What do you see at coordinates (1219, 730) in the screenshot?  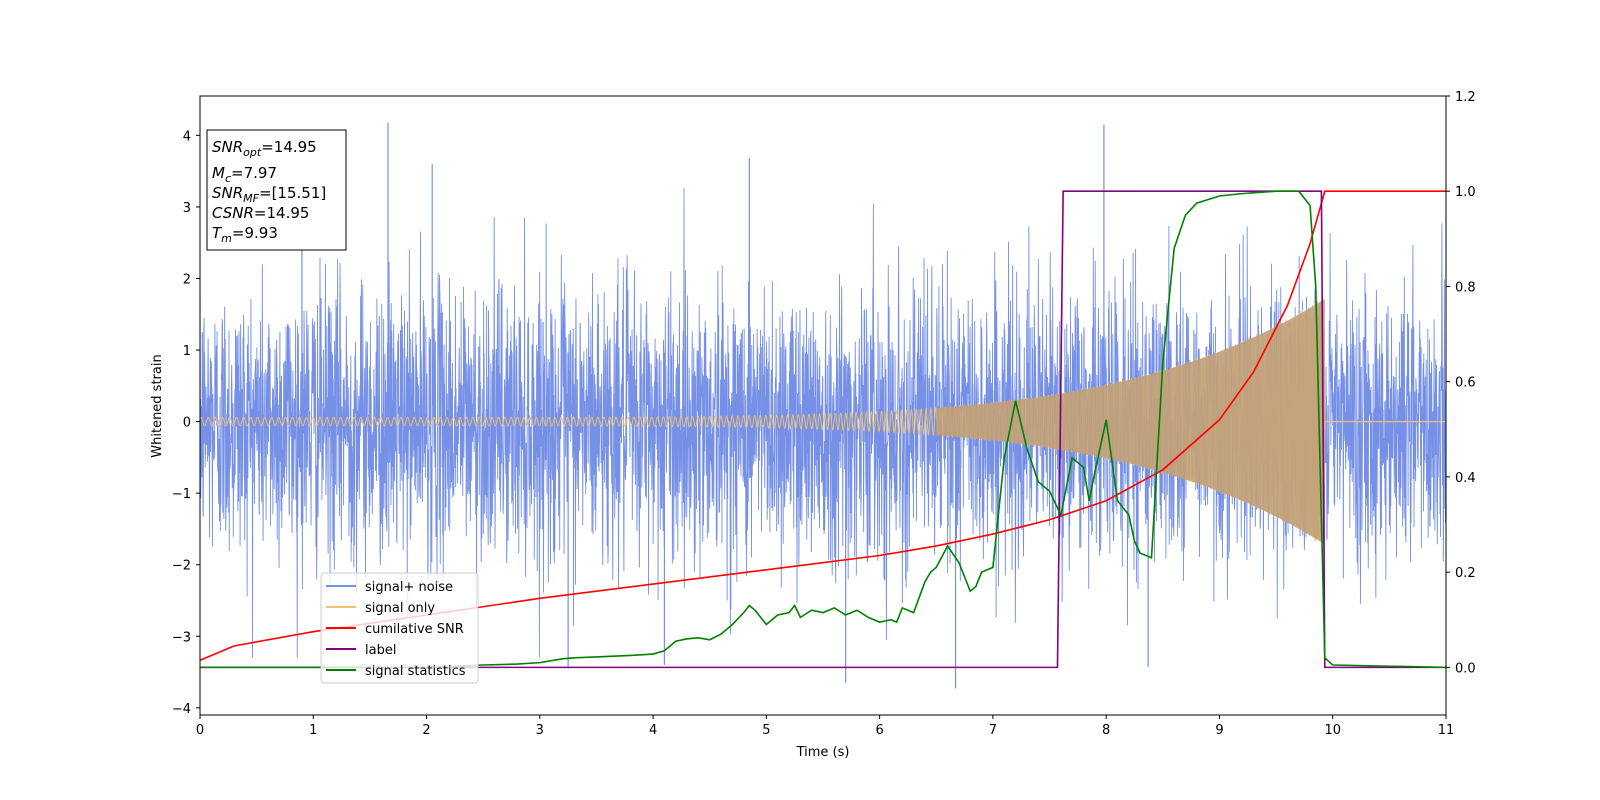 I see `x-tick-label: 9` at bounding box center [1219, 730].